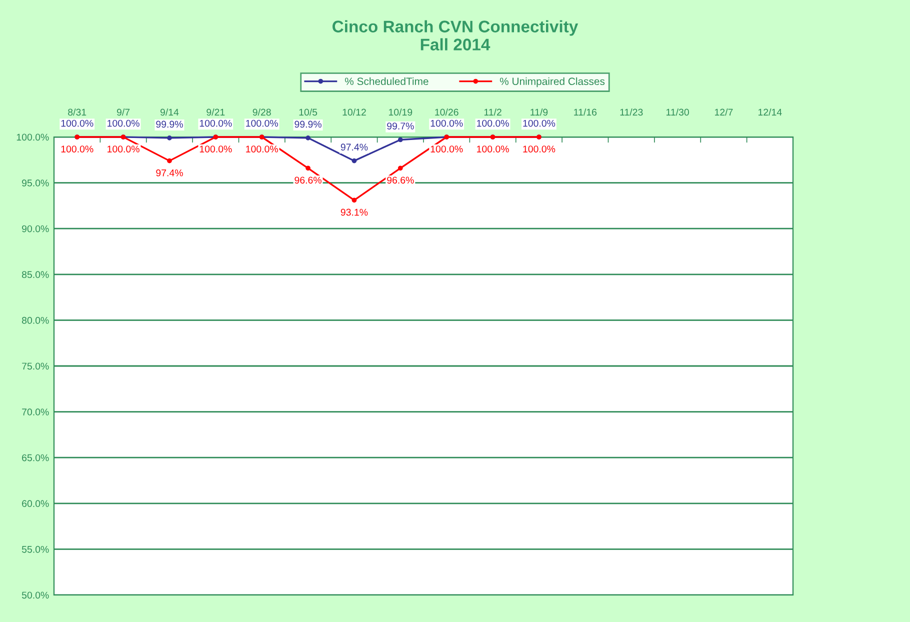  Describe the element at coordinates (631, 112) in the screenshot. I see `x-tick-label: 11/23` at that location.